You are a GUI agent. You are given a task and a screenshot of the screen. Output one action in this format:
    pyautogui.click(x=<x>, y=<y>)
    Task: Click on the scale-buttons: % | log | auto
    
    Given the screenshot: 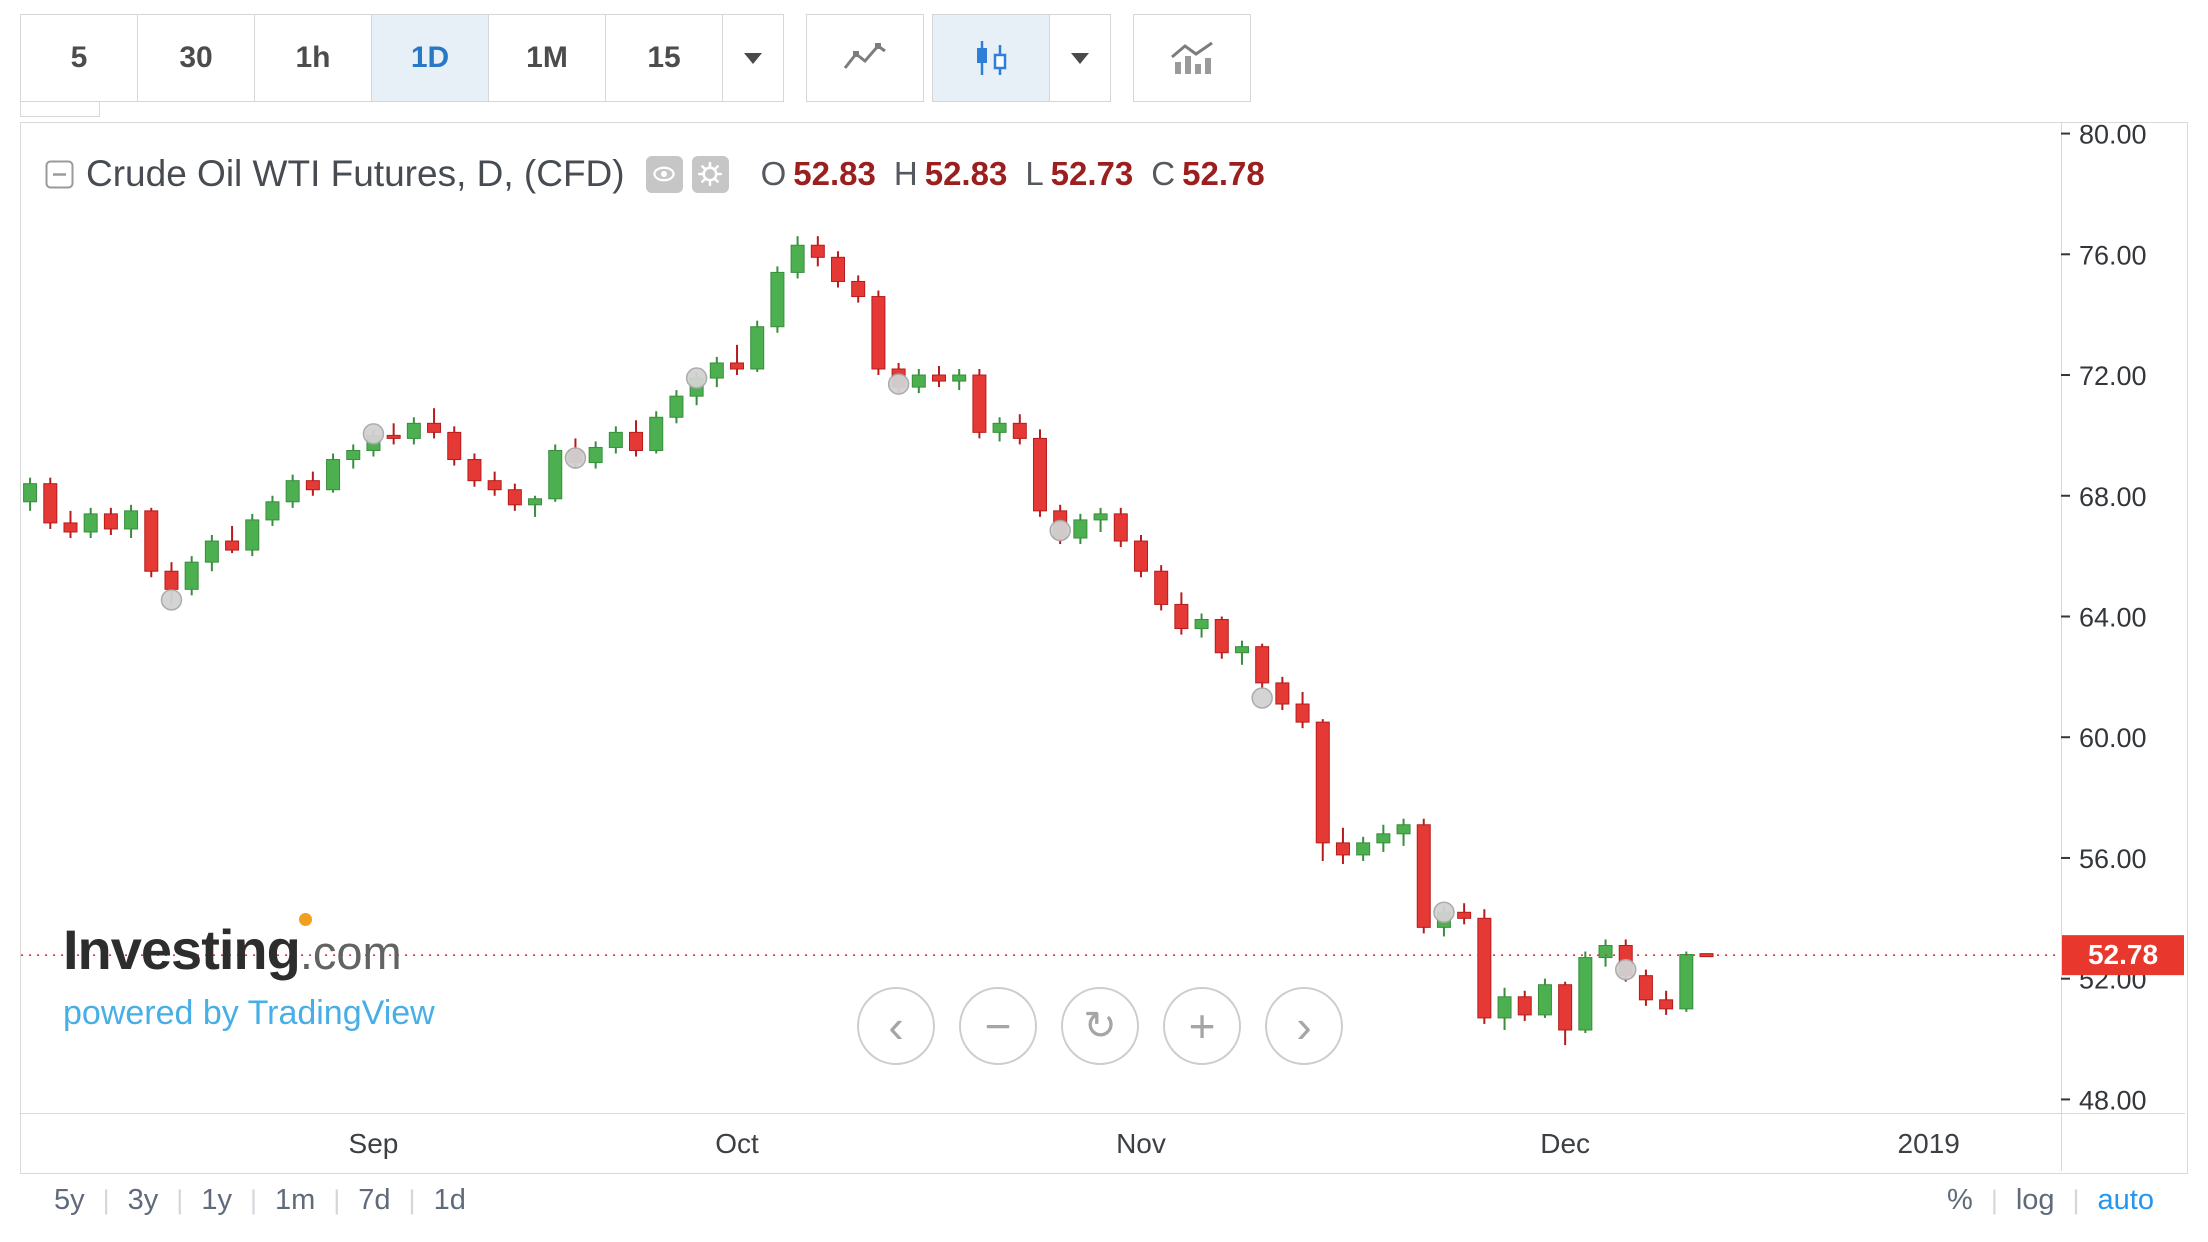 What is the action you would take?
    pyautogui.click(x=2050, y=1200)
    